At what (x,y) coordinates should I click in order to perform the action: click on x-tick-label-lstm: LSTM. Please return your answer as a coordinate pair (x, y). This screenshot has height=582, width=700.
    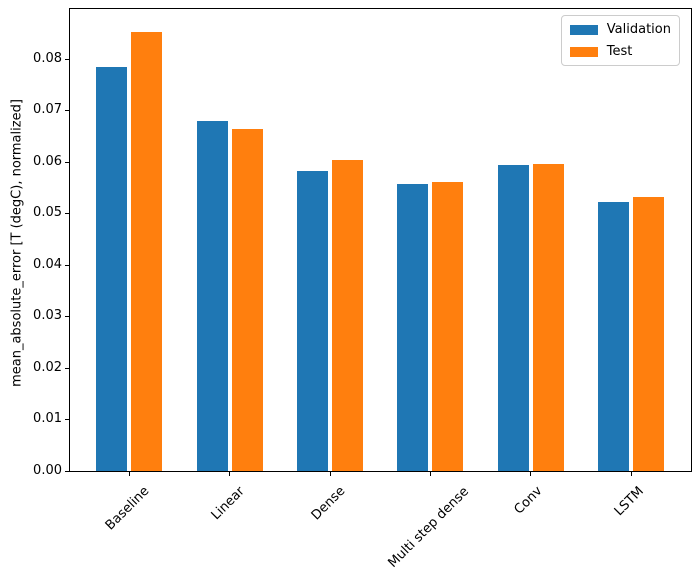
    Looking at the image, I should click on (629, 502).